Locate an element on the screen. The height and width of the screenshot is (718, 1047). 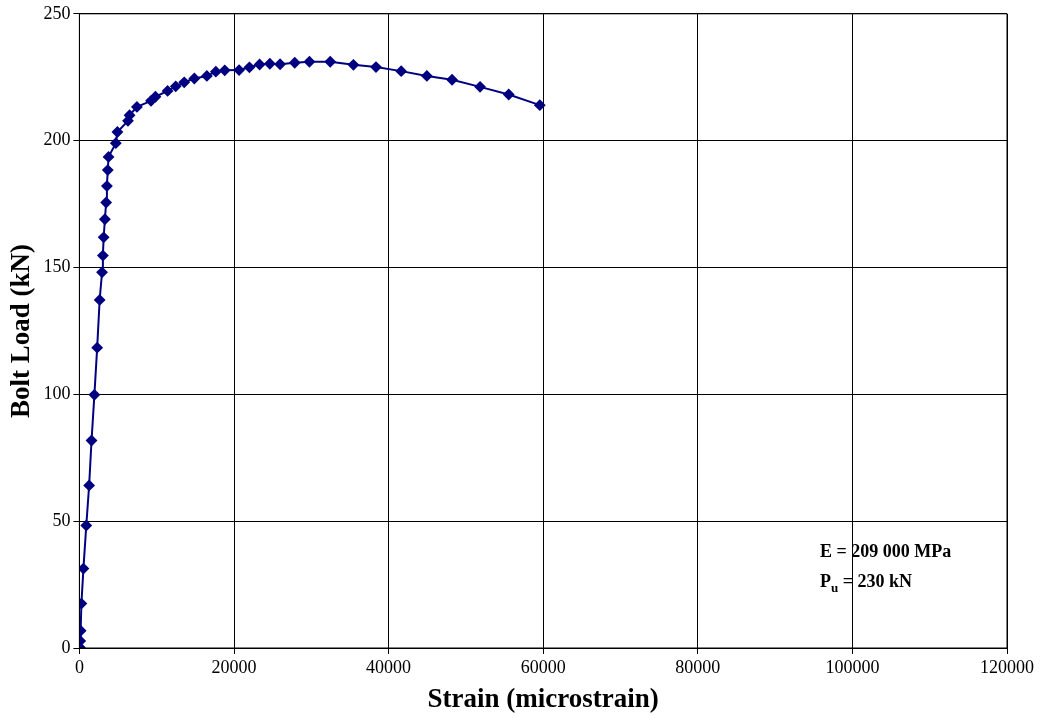
y-tick-label: 250 is located at coordinates (57, 12).